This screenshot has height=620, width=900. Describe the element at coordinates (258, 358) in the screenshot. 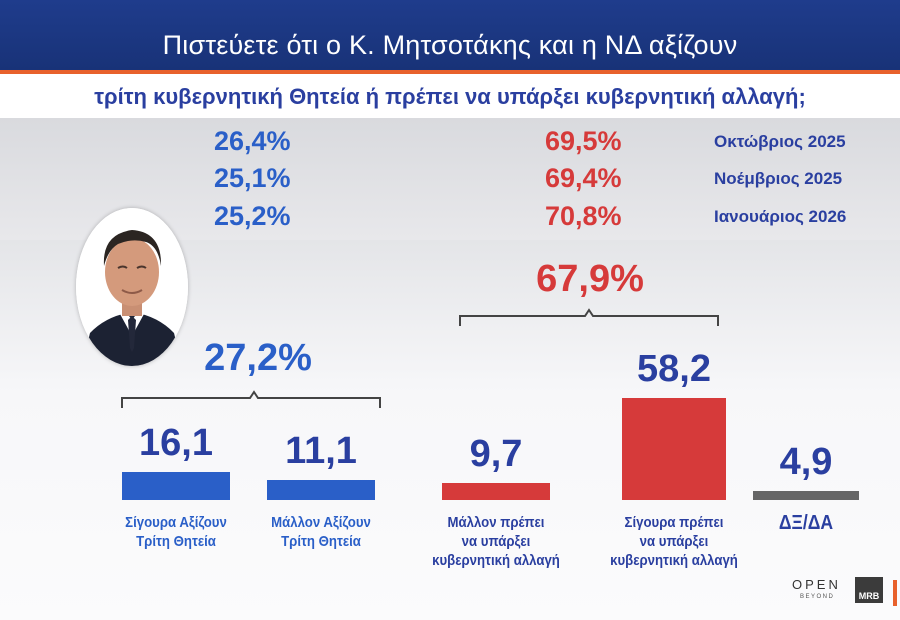

I see `group-total-blue: 27,2%` at that location.